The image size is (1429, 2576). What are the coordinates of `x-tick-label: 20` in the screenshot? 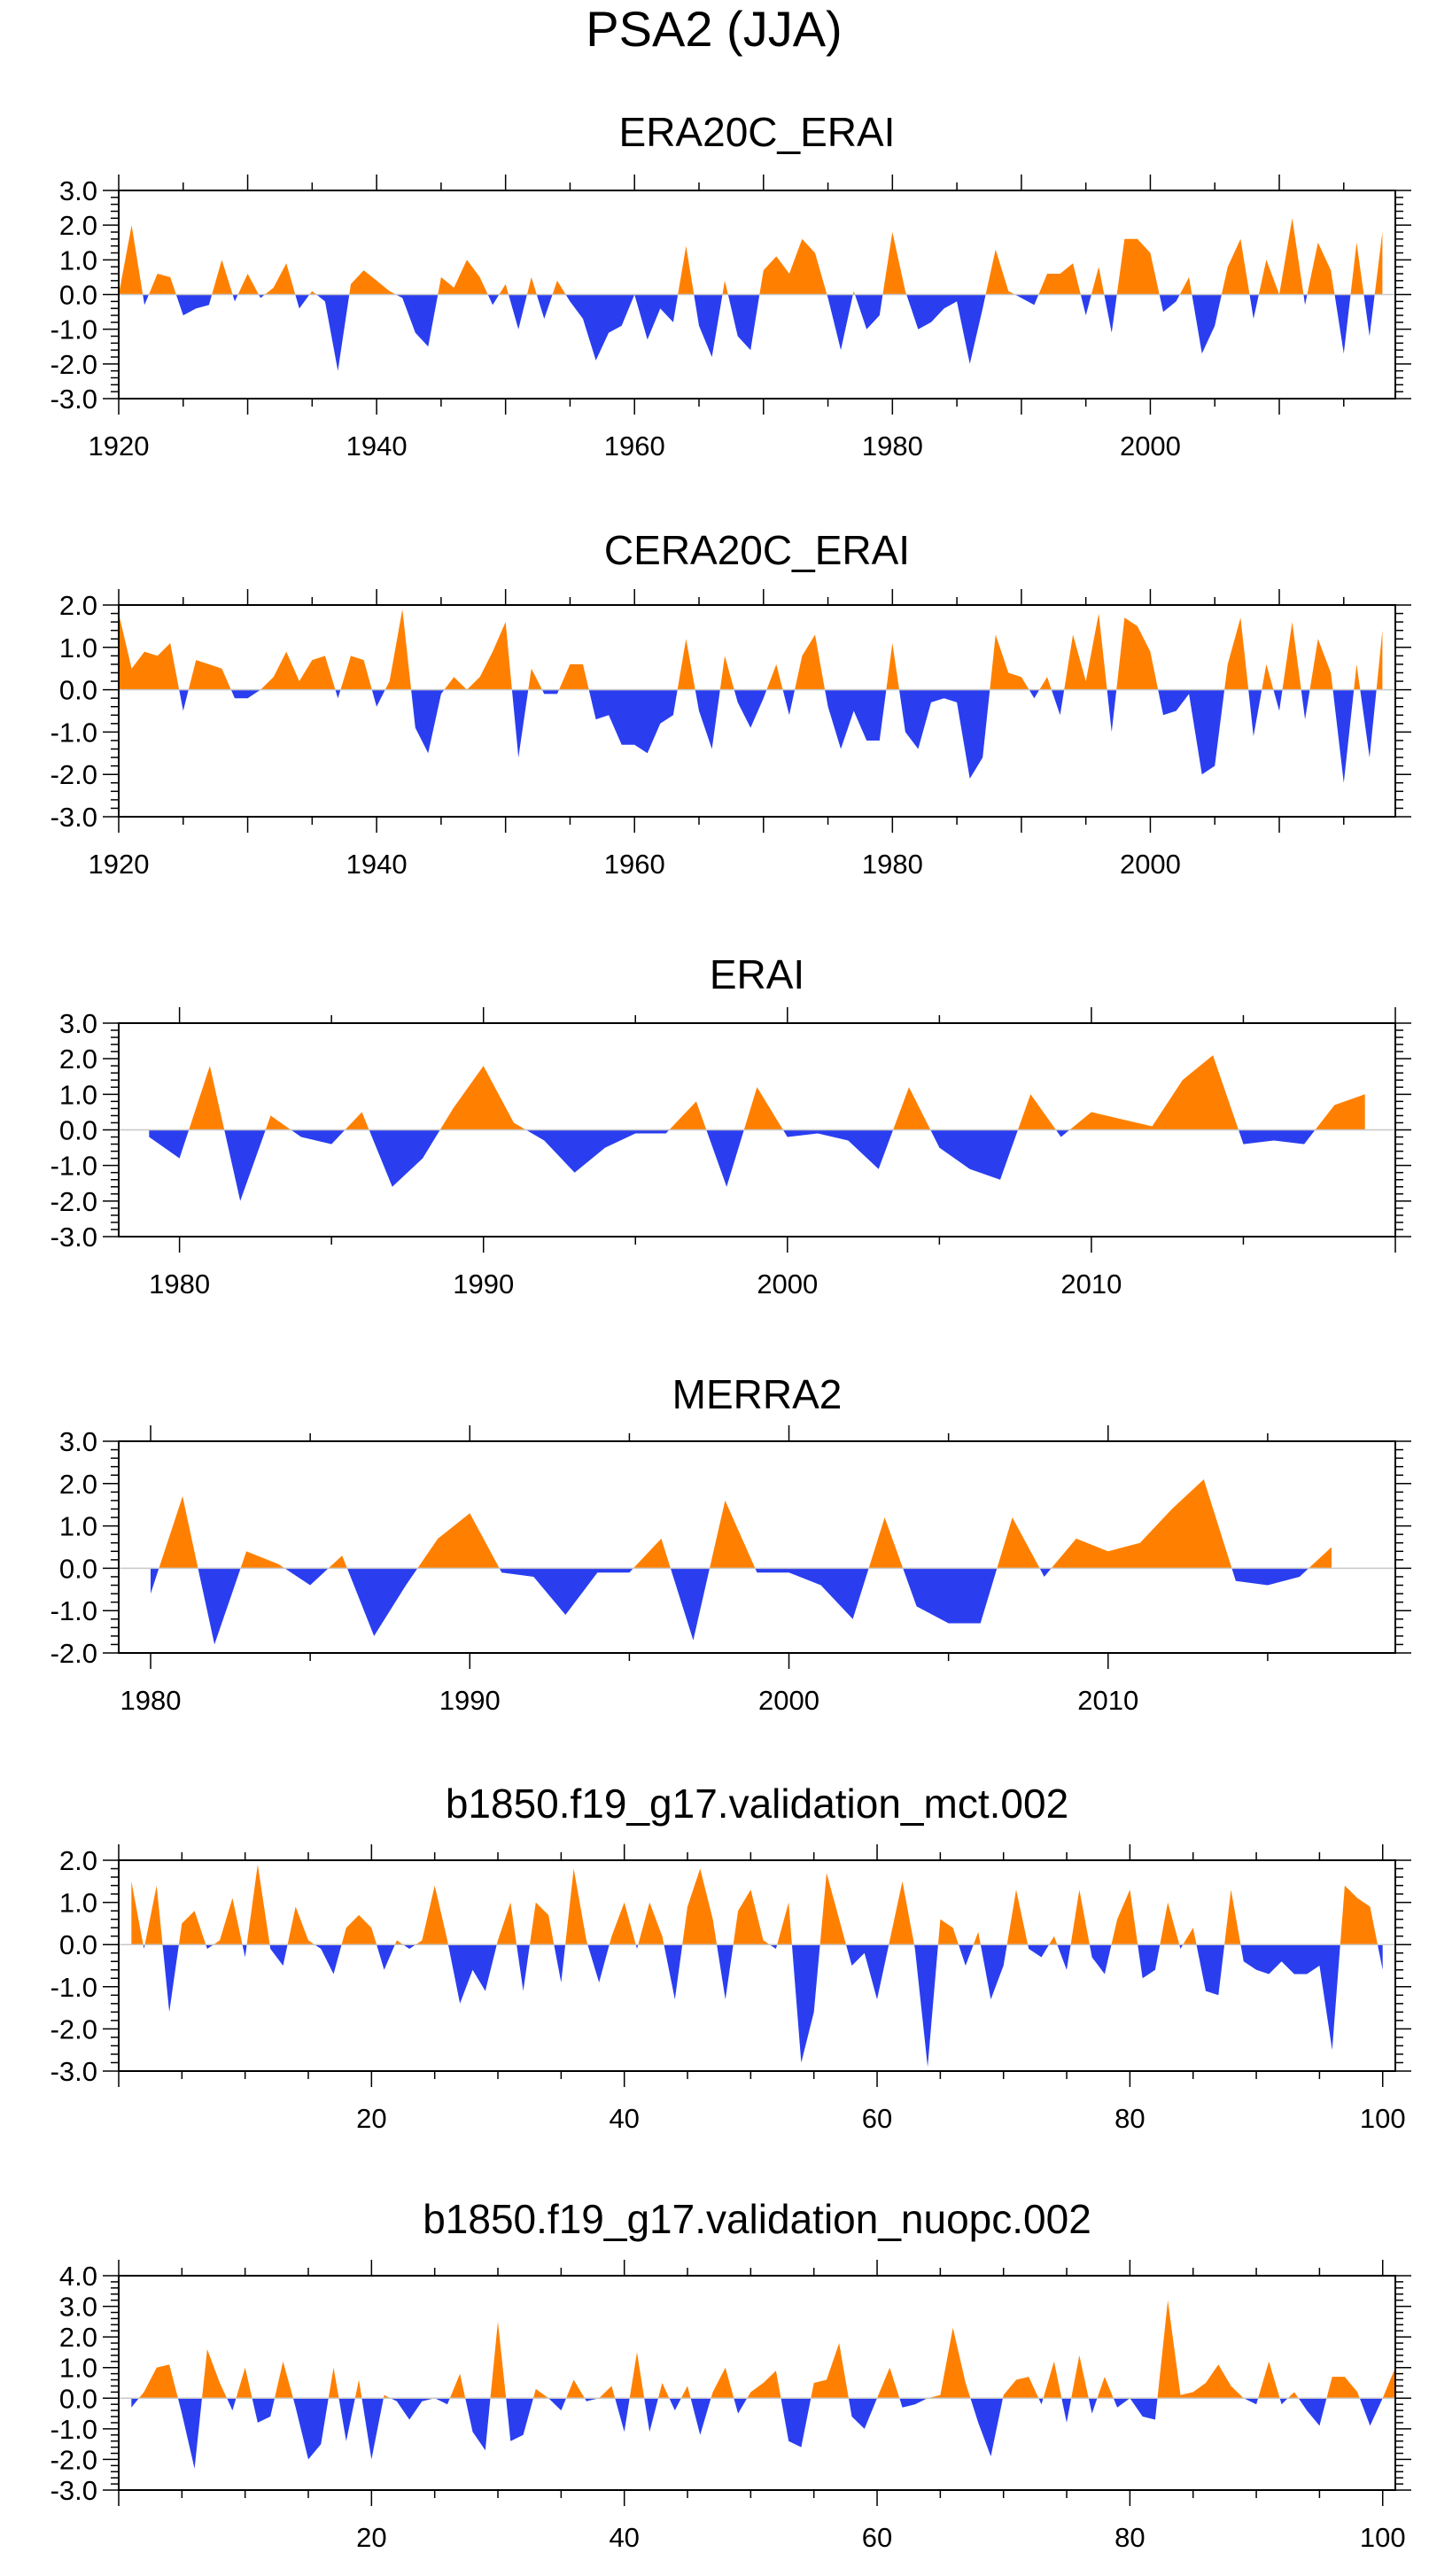 It's located at (371, 2118).